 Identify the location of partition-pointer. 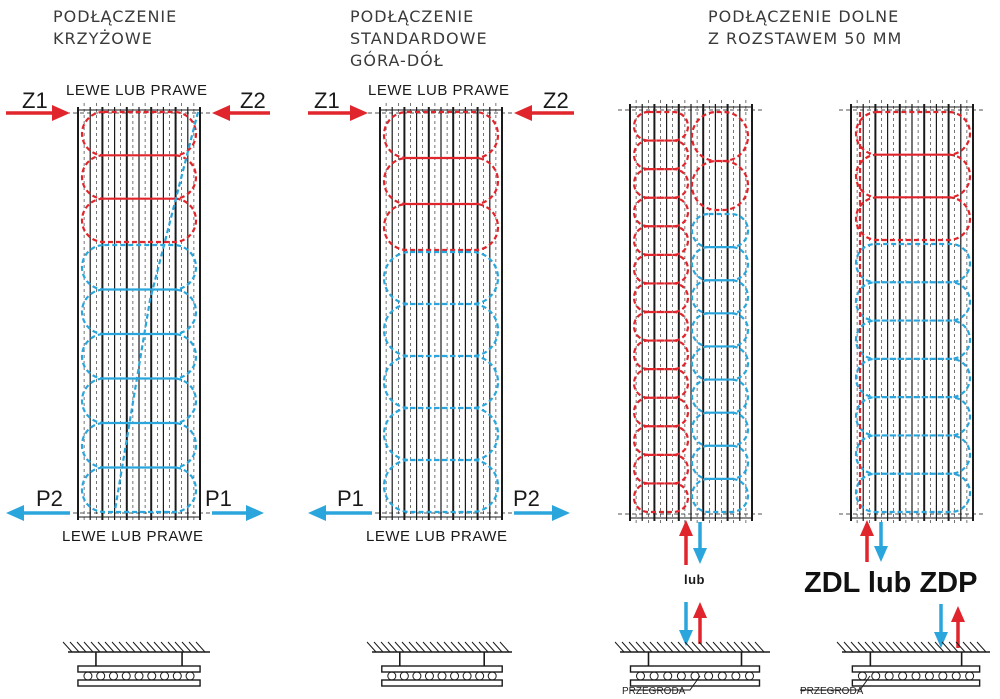
(665, 683).